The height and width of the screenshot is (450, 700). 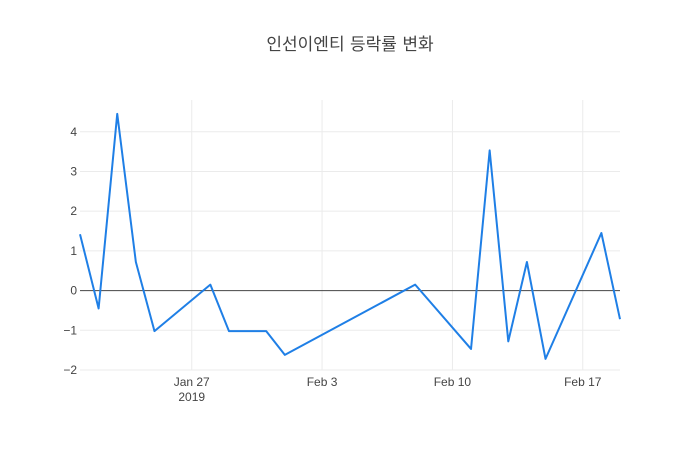 What do you see at coordinates (192, 382) in the screenshot?
I see `x-tick-label: Jan 27` at bounding box center [192, 382].